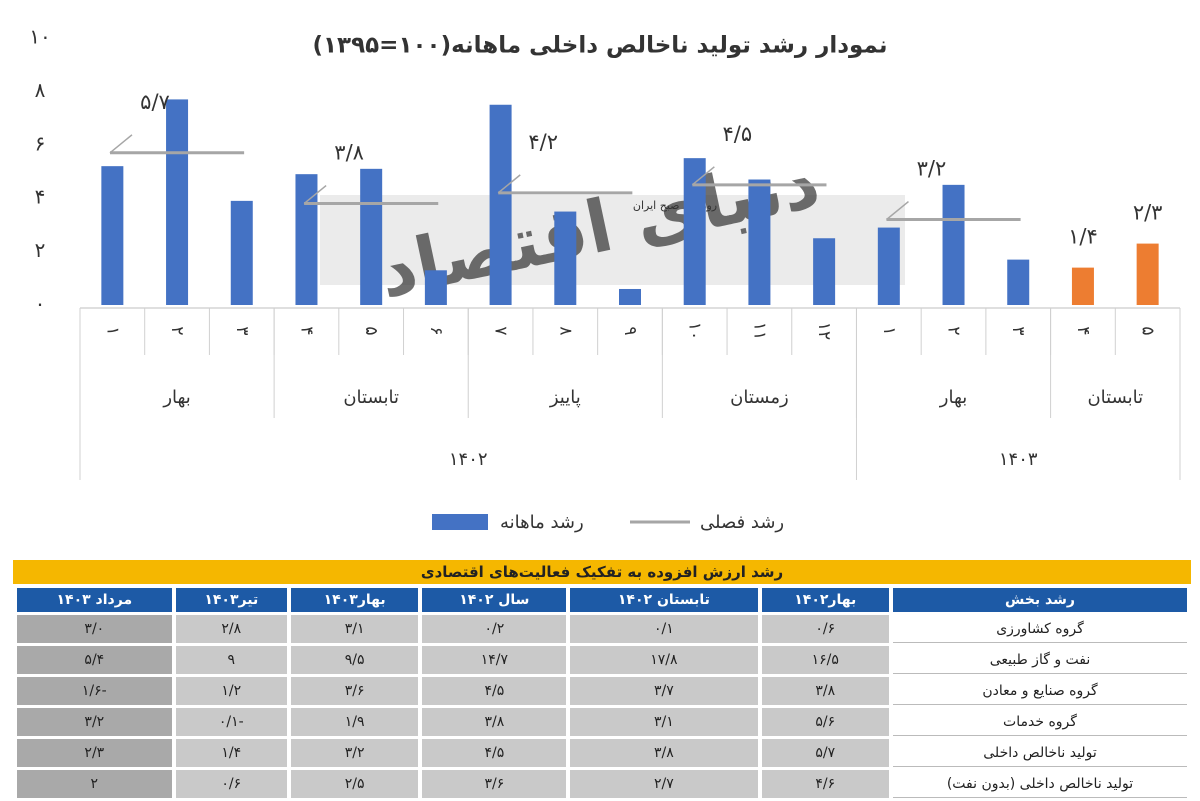 This screenshot has width=1200, height=801. I want to click on table-cell: ۱/۲, so click(231, 691).